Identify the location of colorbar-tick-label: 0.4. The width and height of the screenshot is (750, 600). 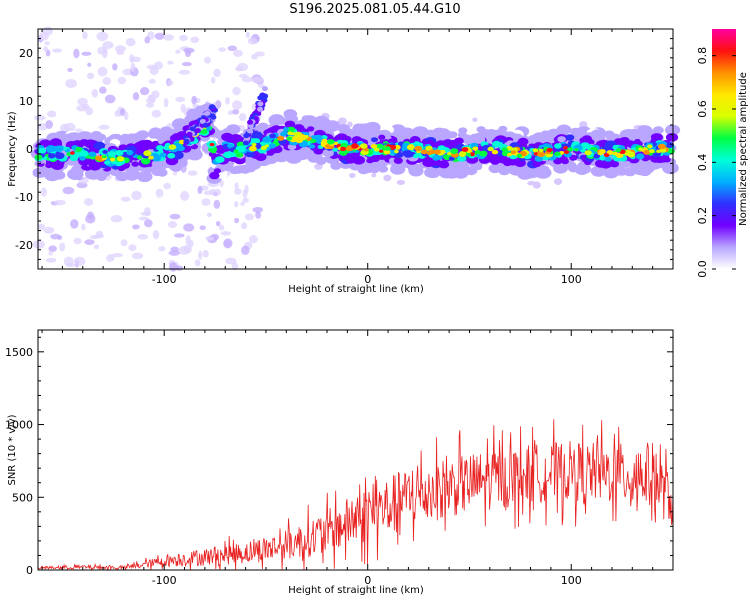
(702, 163).